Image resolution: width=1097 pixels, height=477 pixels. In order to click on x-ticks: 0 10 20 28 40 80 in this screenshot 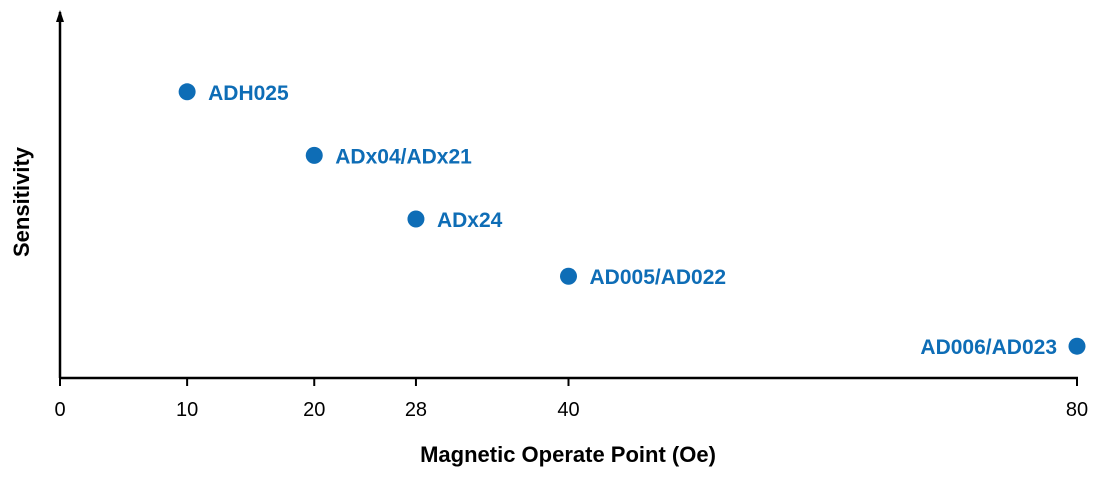, I will do `click(571, 399)`.